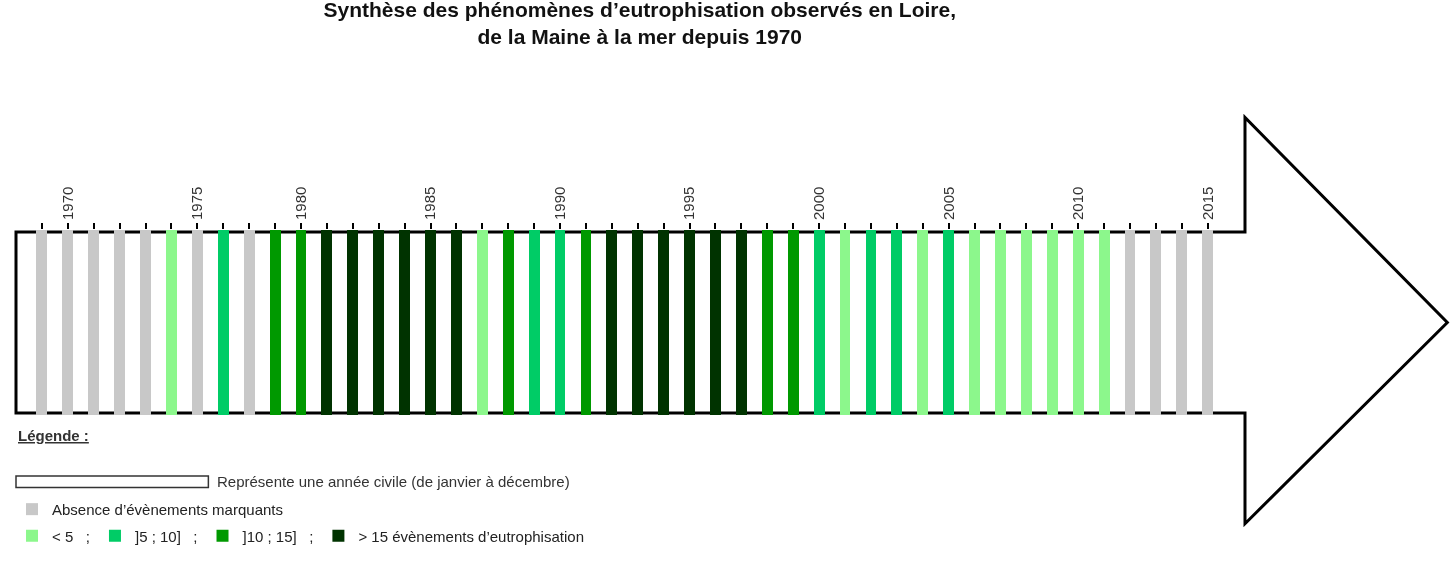 The width and height of the screenshot is (1454, 564). I want to click on x-tick-label: 1985, so click(430, 203).